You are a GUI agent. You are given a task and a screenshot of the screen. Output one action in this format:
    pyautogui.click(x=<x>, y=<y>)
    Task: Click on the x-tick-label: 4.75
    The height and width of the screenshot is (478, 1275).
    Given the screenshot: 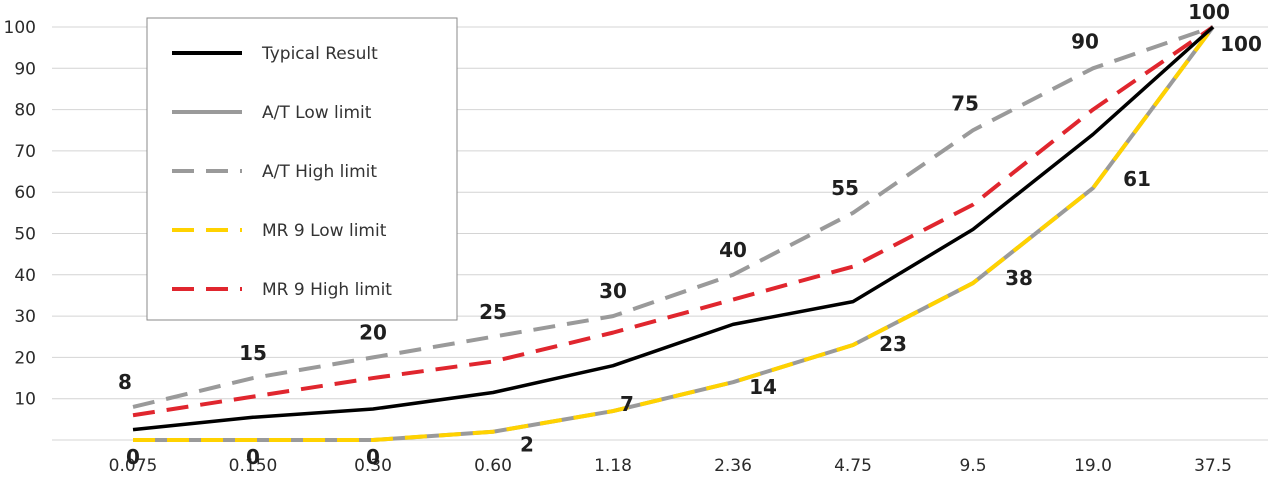 What is the action you would take?
    pyautogui.click(x=853, y=466)
    